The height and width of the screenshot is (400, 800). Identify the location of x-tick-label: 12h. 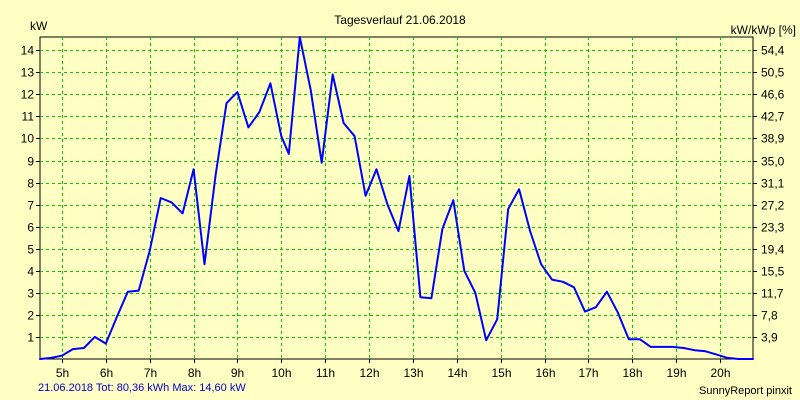
(369, 373).